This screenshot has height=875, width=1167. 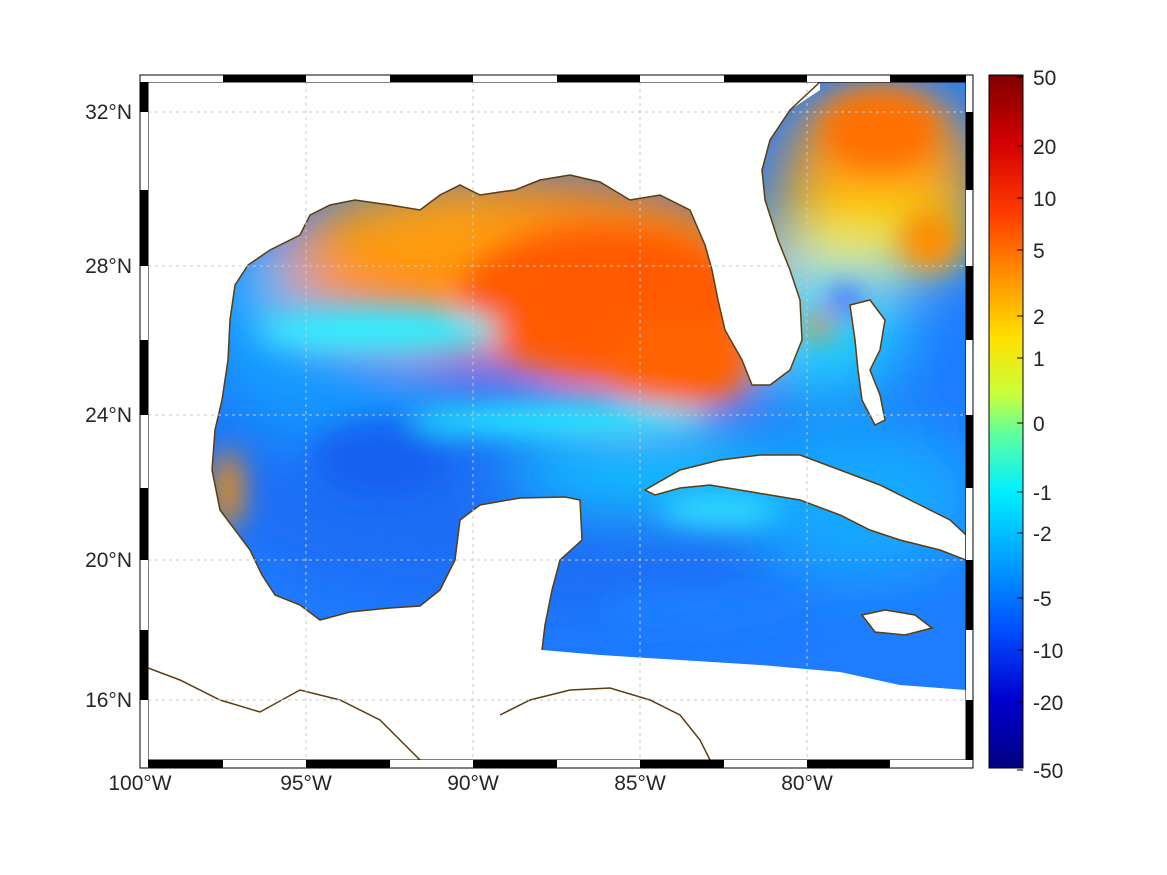 I want to click on colorbar-tick-label: 0, so click(x=1039, y=424).